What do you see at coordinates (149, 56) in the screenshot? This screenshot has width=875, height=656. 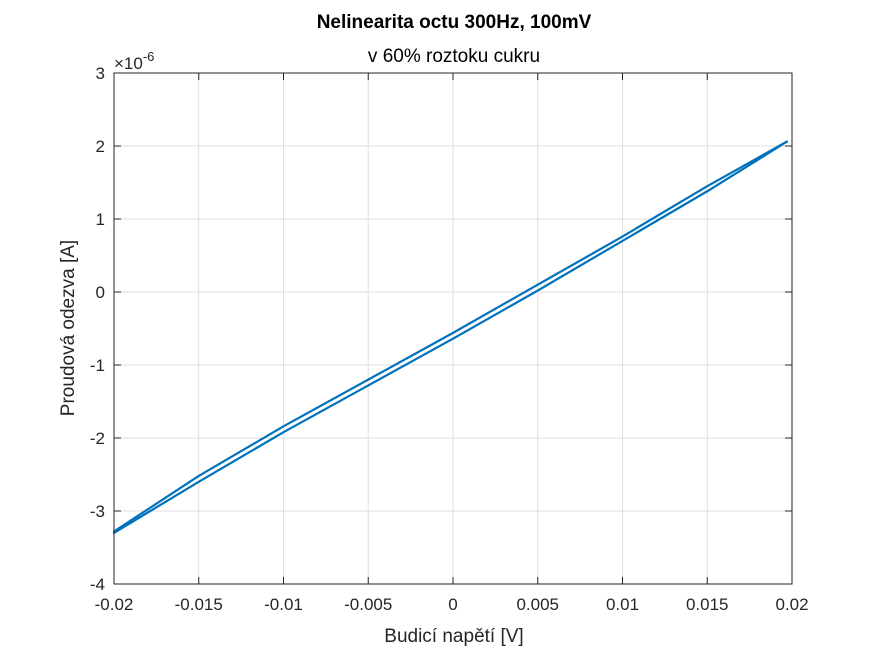 I see `y-exponent-power: -6` at bounding box center [149, 56].